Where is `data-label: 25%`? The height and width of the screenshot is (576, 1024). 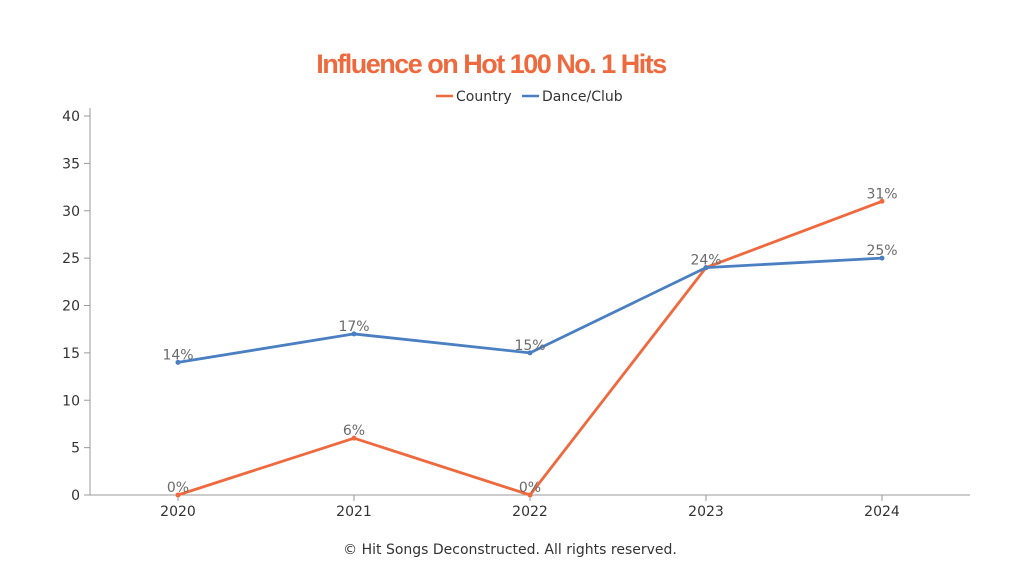 data-label: 25% is located at coordinates (881, 251).